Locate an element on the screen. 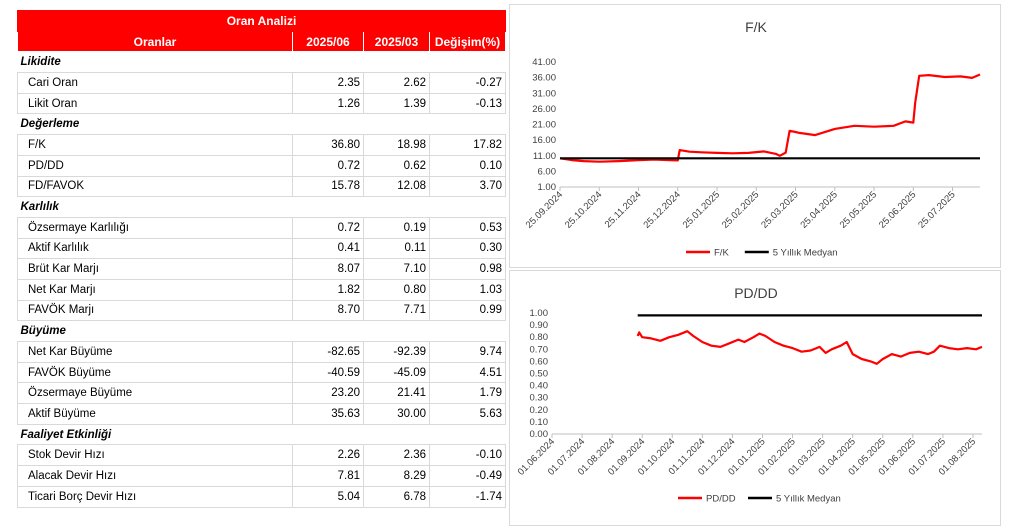 This screenshot has width=1024, height=530. x-tick-label: 25.06.2025 is located at coordinates (897, 209).